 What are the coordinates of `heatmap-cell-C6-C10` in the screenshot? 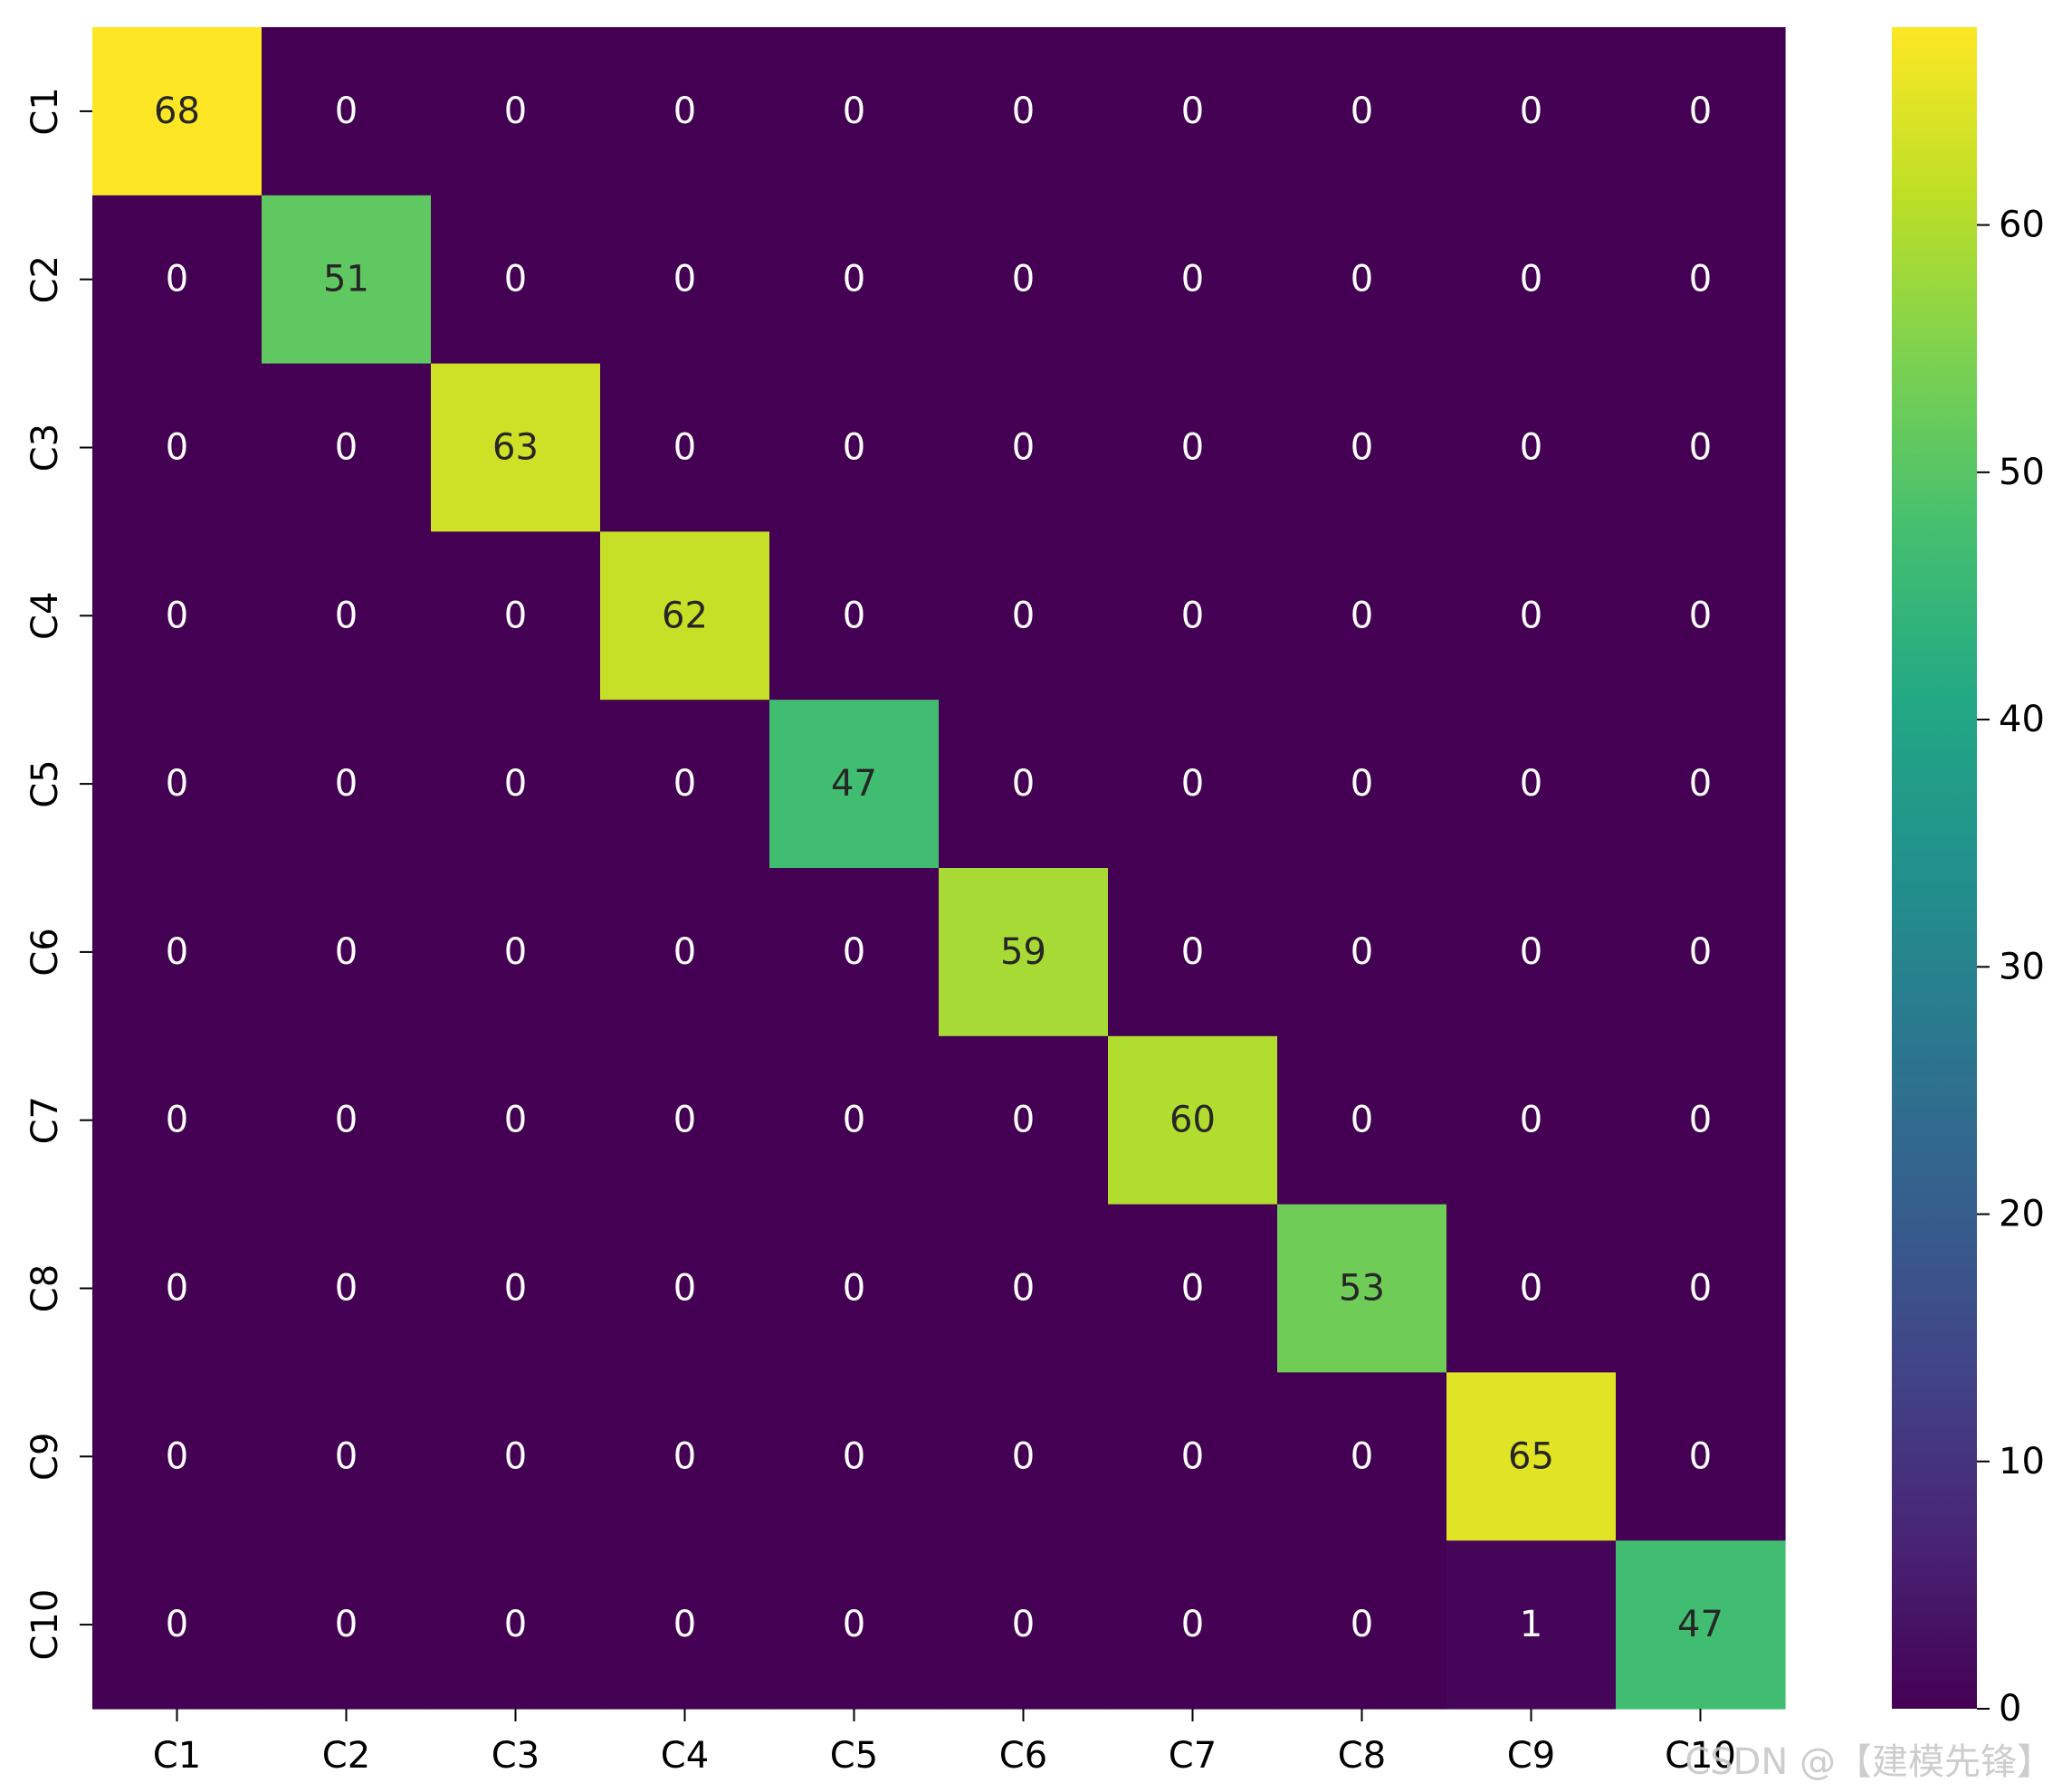 It's located at (1701, 952).